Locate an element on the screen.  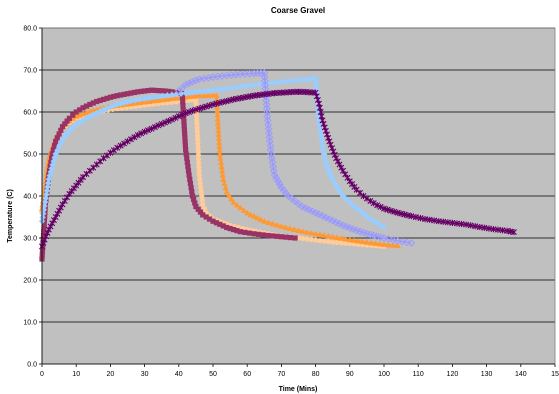
x-tick-label: 20 is located at coordinates (111, 374).